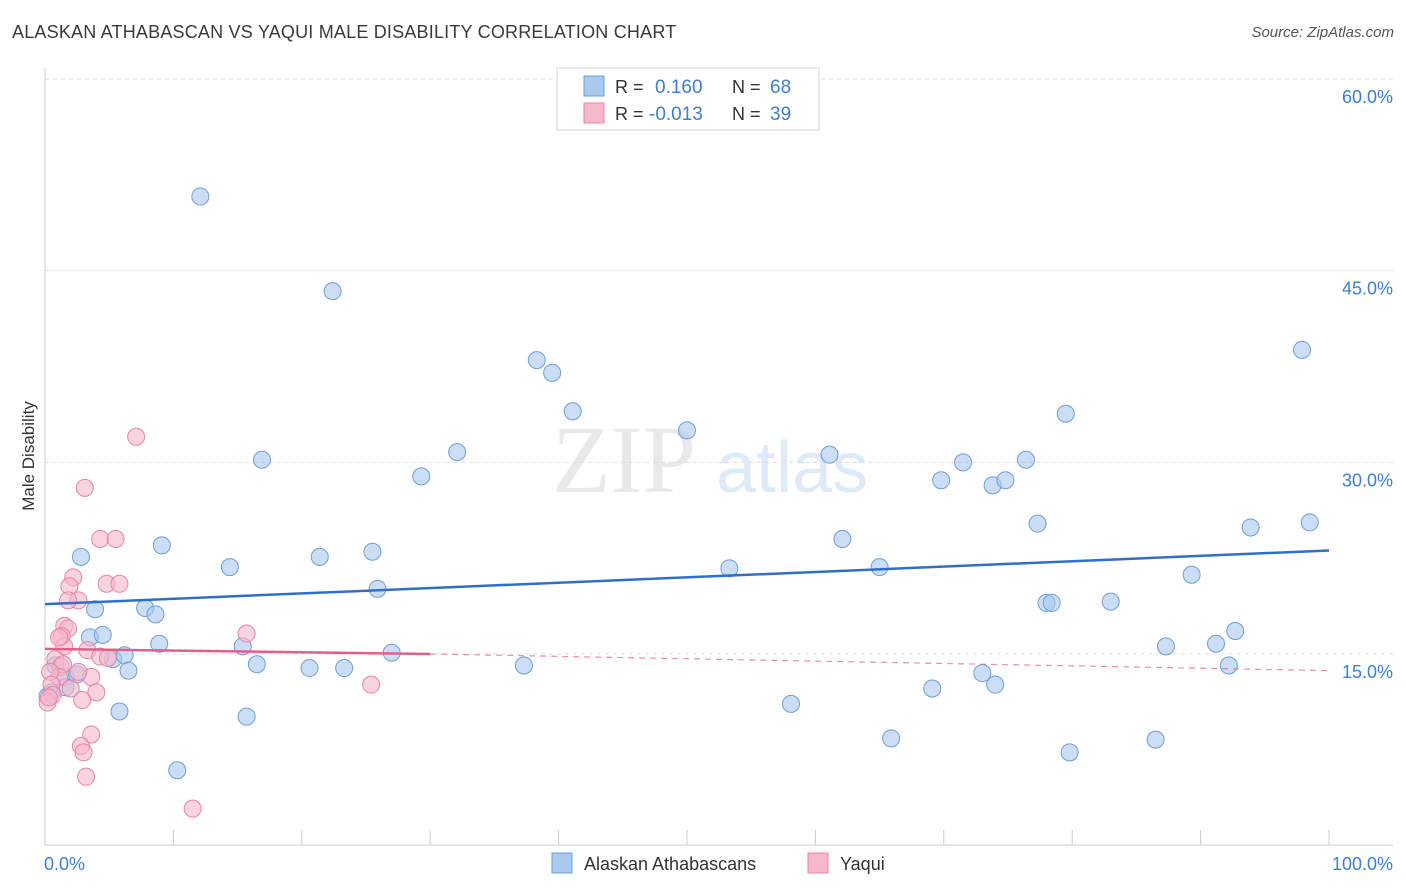 The width and height of the screenshot is (1406, 892). I want to click on bottom-legend: Alaskan Athabascans Yaqui, so click(718, 863).